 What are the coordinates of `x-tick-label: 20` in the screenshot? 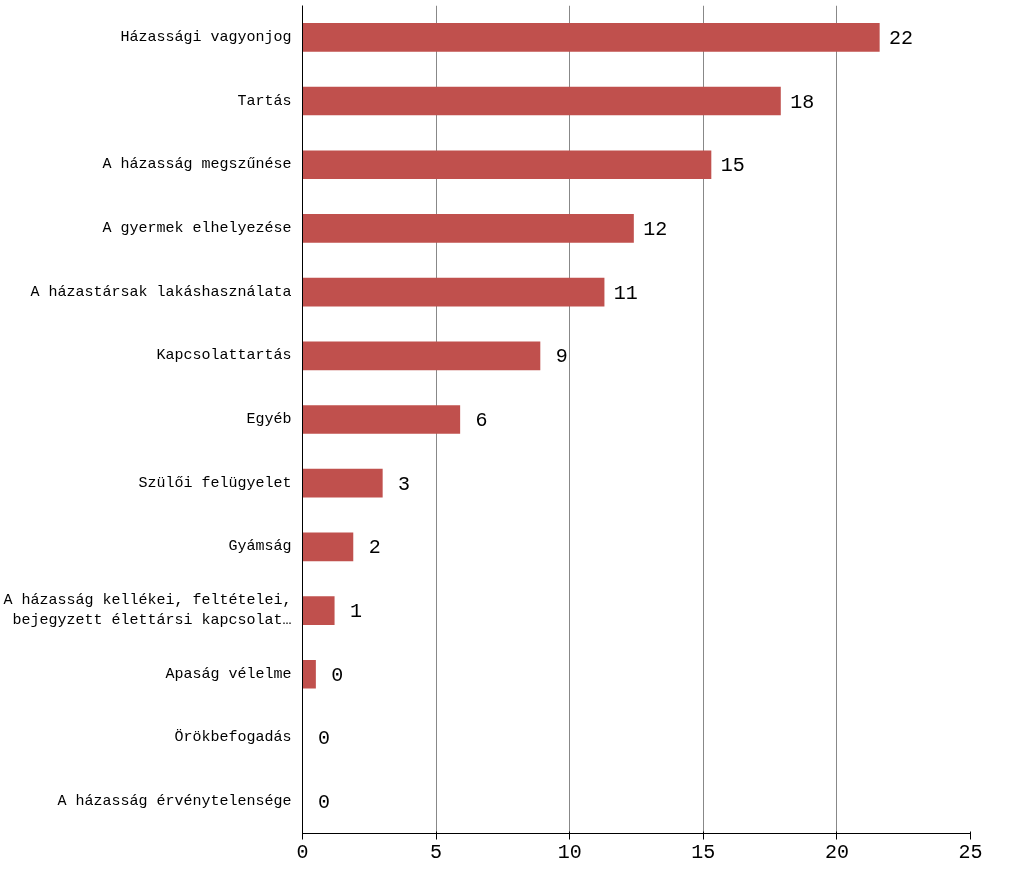 It's located at (836, 852).